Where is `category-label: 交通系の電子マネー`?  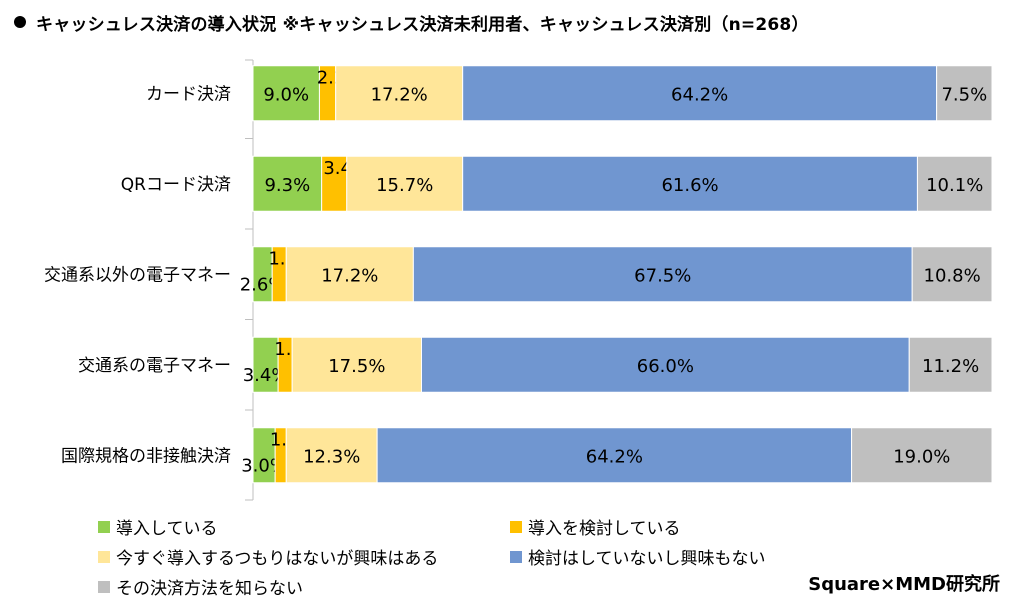 category-label: 交通系の電子マネー is located at coordinates (154, 366).